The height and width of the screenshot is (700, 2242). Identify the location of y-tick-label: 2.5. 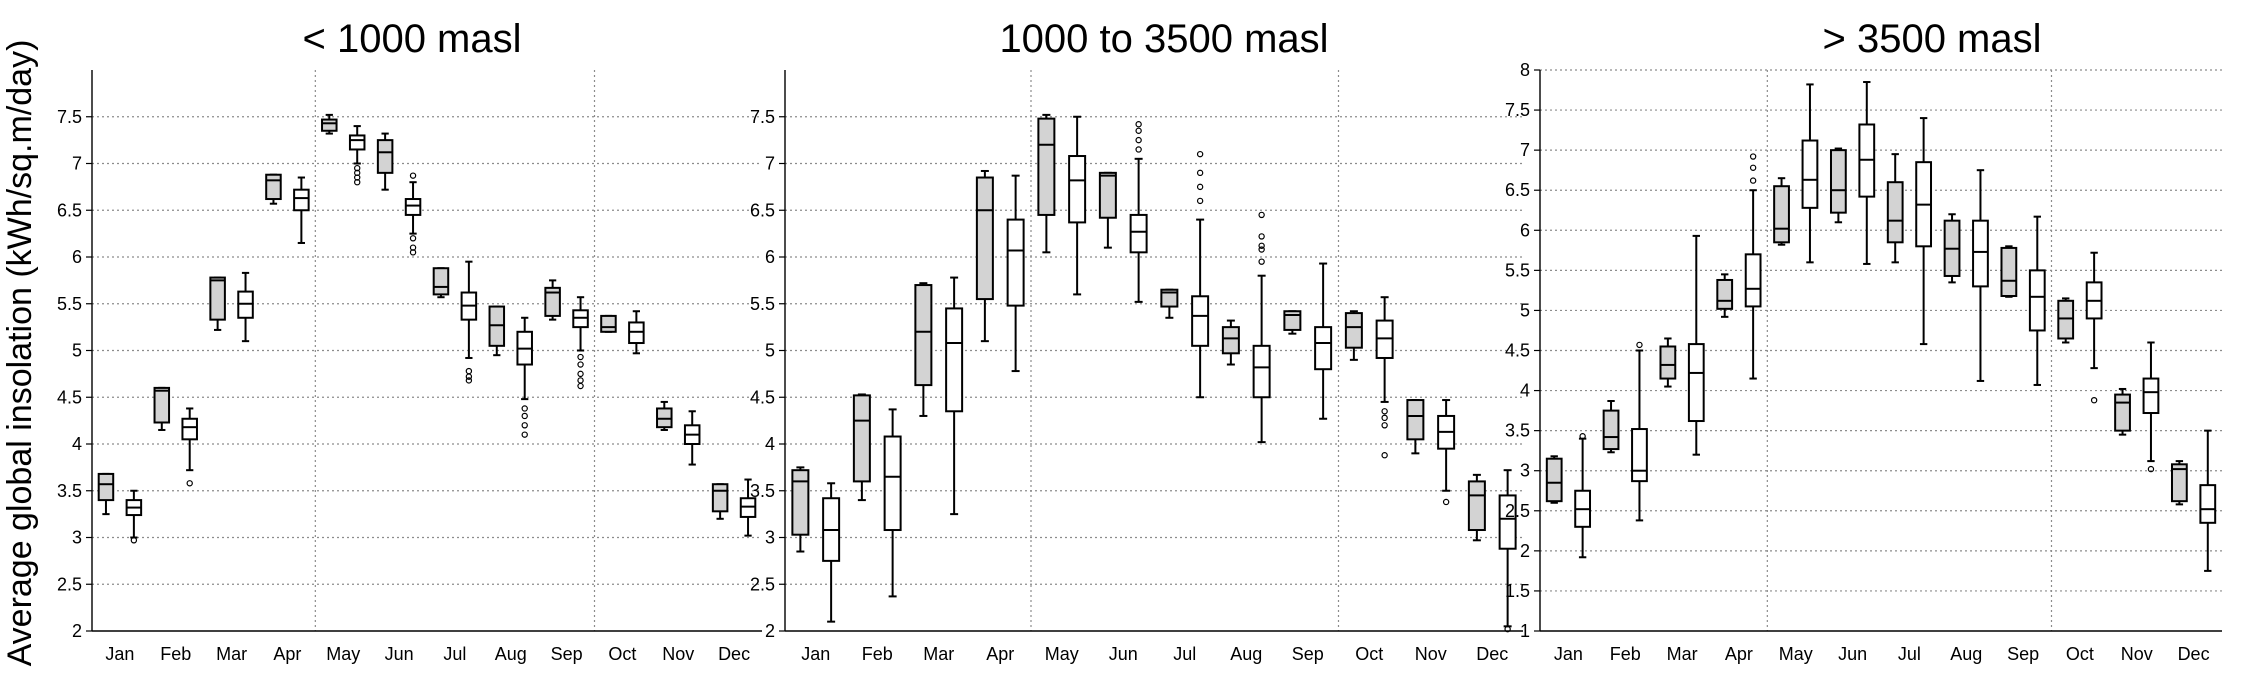
(69, 584).